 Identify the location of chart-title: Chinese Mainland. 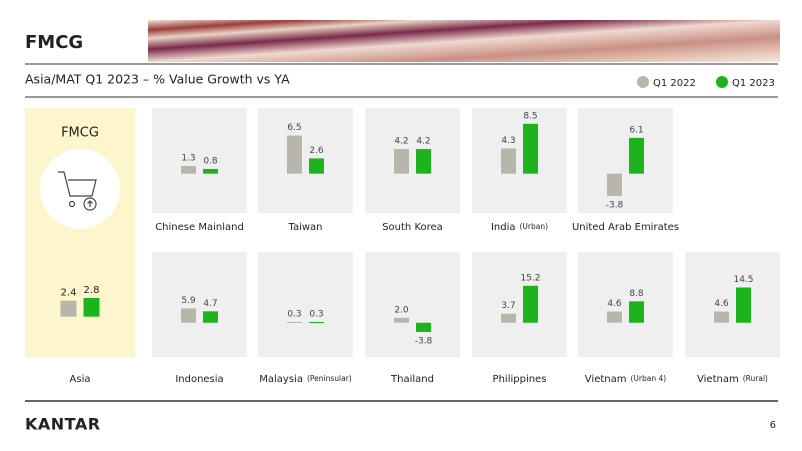
(199, 227).